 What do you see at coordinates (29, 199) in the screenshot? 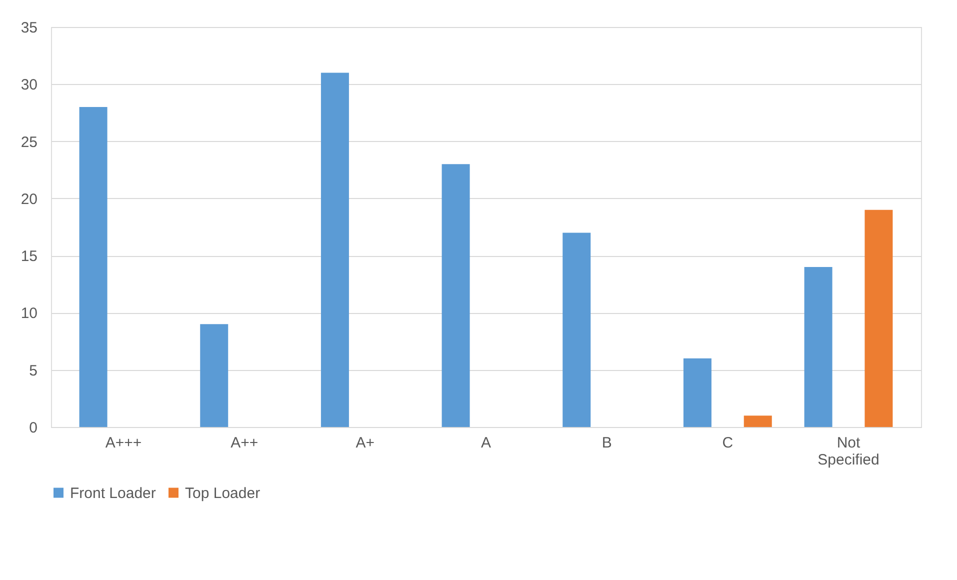
I see `y-tick-label: 20` at bounding box center [29, 199].